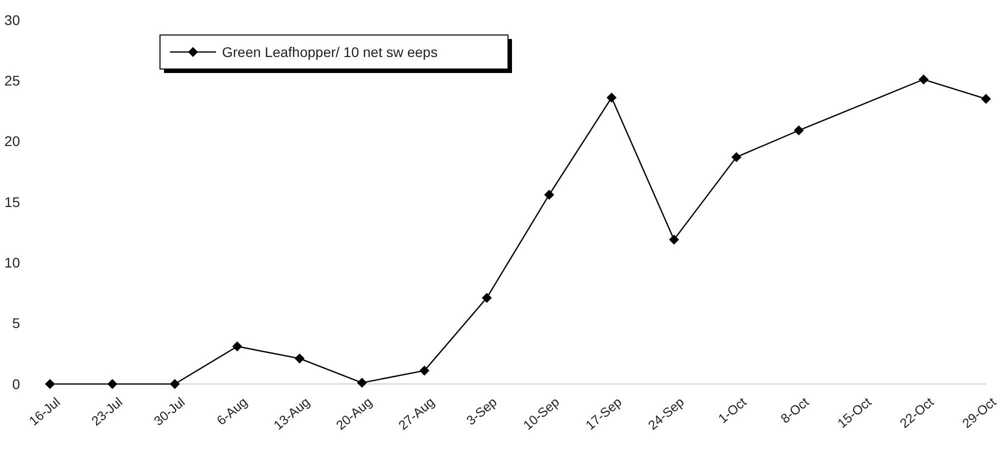 The width and height of the screenshot is (1000, 468). Describe the element at coordinates (16, 384) in the screenshot. I see `y-tick-label: 0` at that location.